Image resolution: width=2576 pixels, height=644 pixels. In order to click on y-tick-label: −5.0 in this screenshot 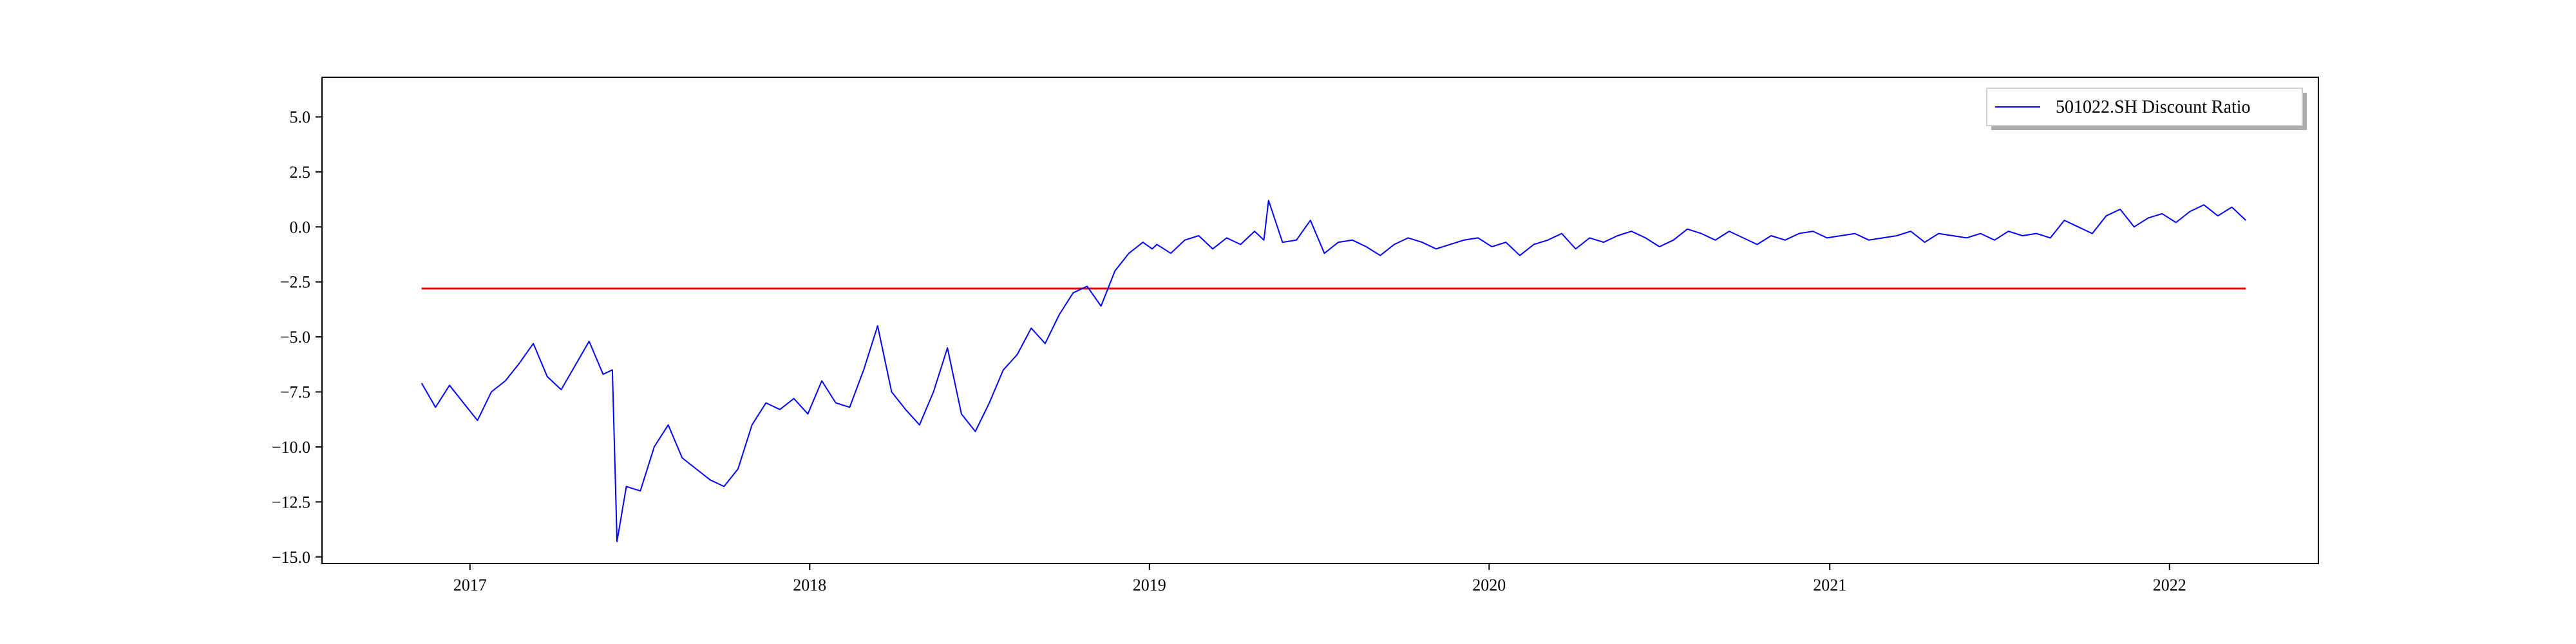, I will do `click(295, 337)`.